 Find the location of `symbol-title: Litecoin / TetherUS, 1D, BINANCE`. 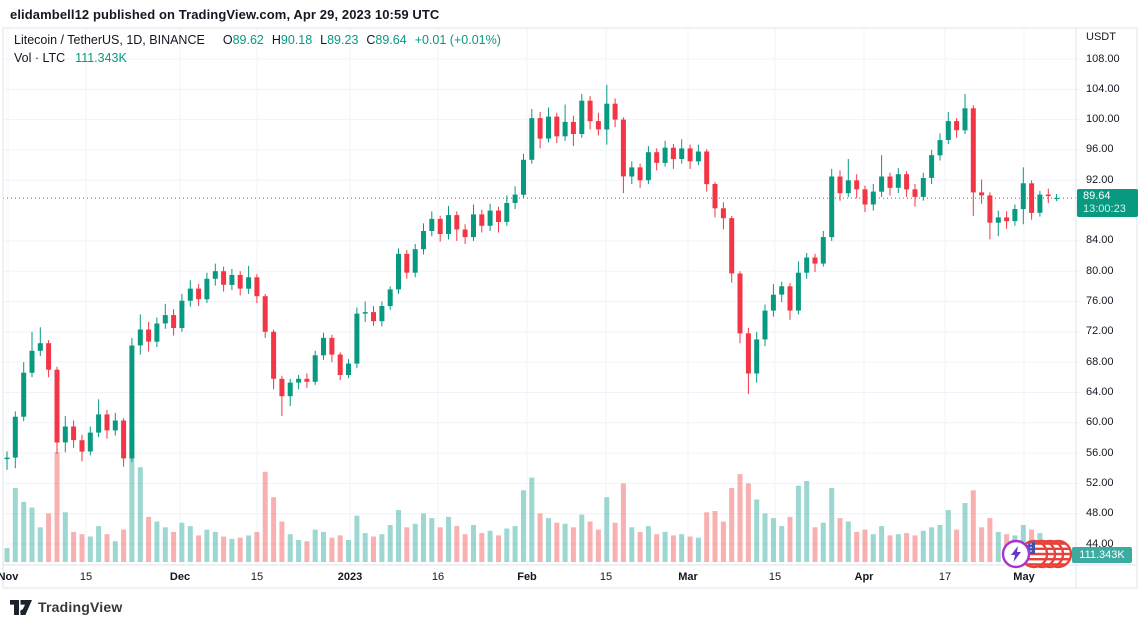

symbol-title: Litecoin / TetherUS, 1D, BINANCE is located at coordinates (109, 40).